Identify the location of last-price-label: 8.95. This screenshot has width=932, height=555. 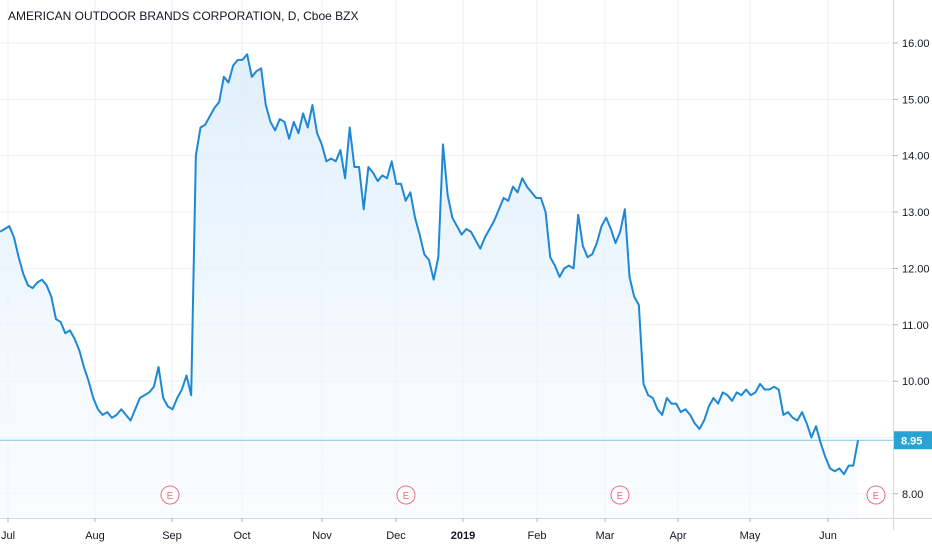
(911, 441).